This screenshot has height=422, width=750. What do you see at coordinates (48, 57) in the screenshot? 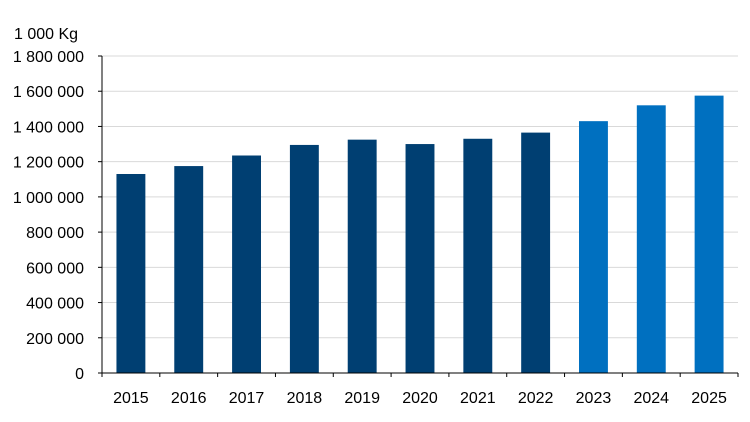
I see `y-tick-label: 1 800 000` at bounding box center [48, 57].